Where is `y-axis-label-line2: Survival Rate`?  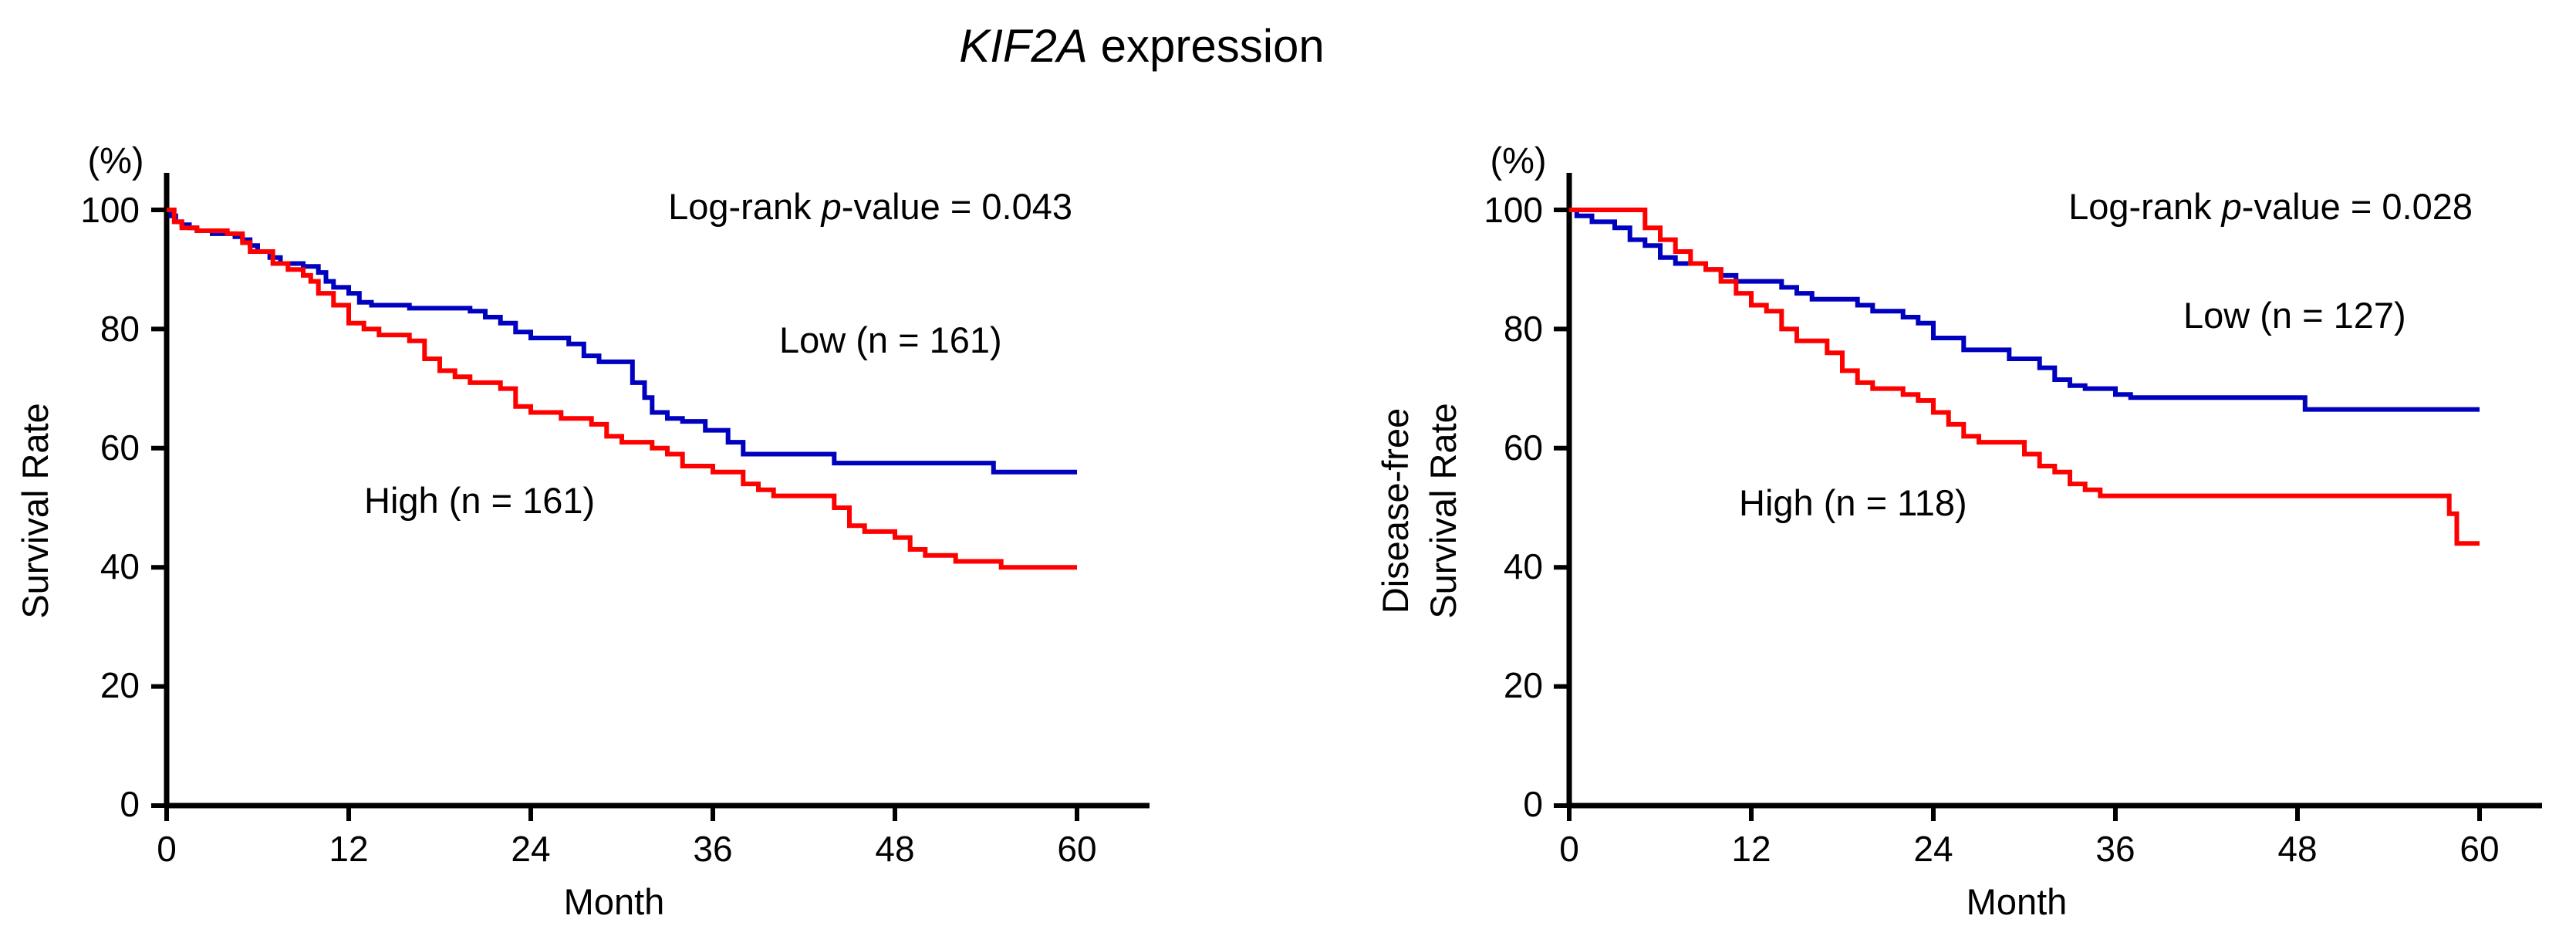
y-axis-label-line2: Survival Rate is located at coordinates (1443, 511).